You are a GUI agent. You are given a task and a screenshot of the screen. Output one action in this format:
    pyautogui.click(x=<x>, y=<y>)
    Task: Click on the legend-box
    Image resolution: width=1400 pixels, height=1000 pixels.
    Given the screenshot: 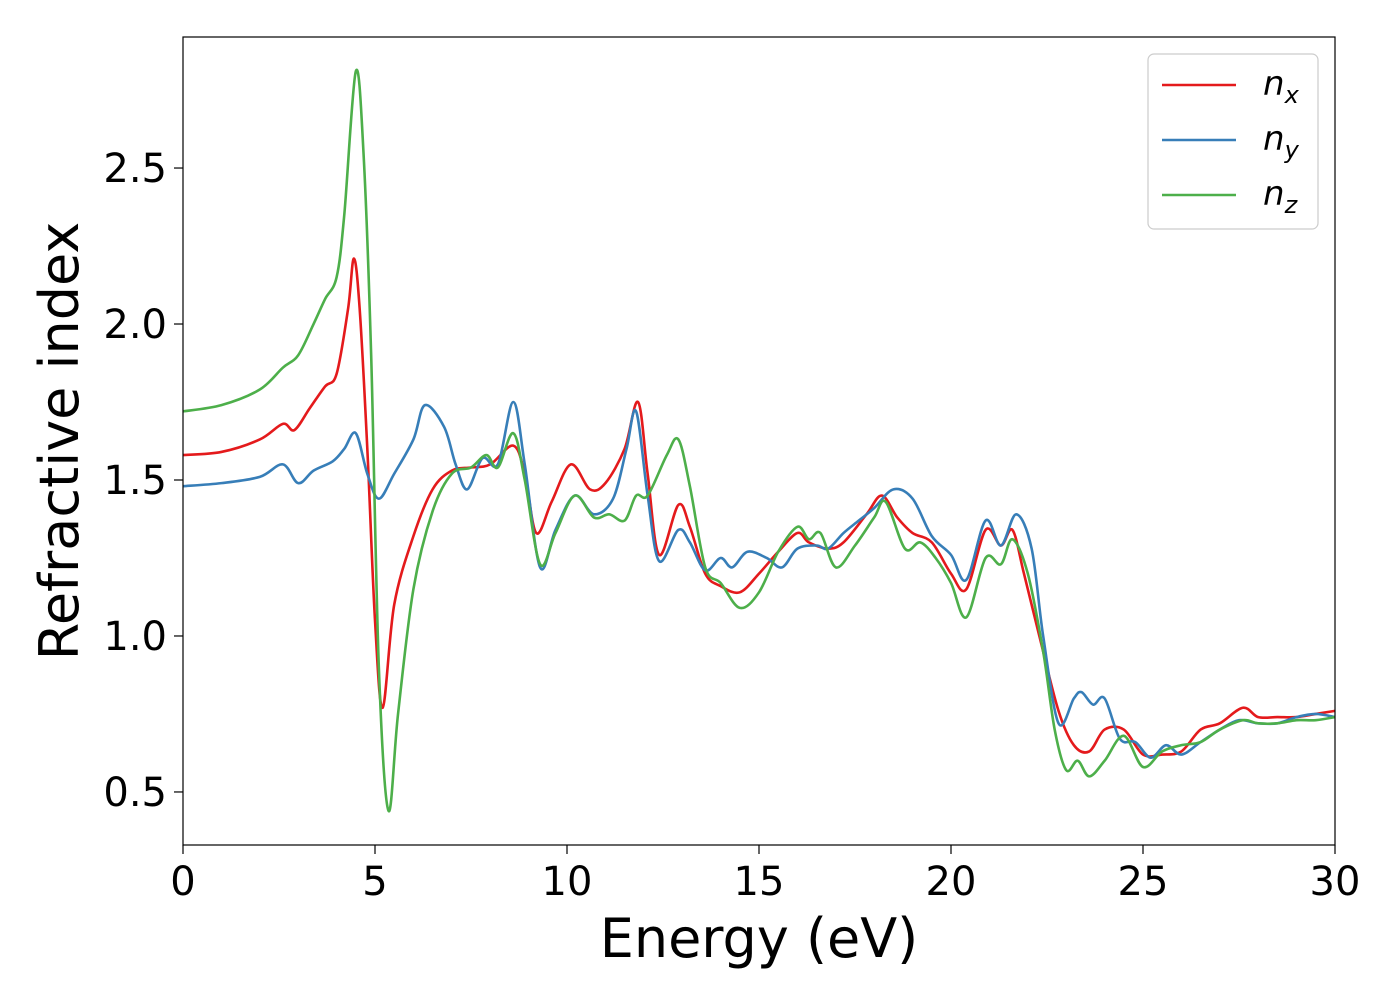 What is the action you would take?
    pyautogui.click(x=1233, y=141)
    